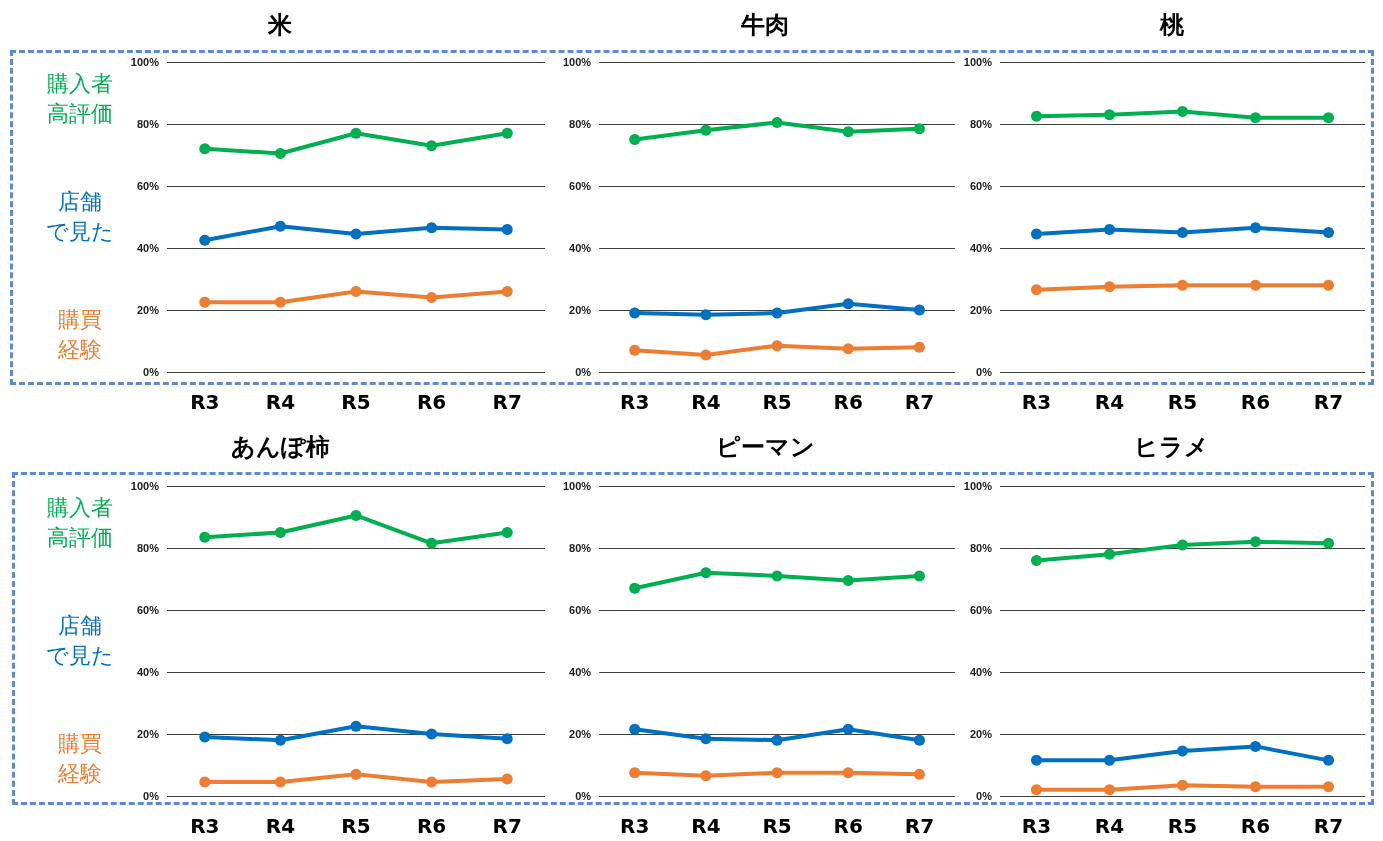 The width and height of the screenshot is (1383, 841). What do you see at coordinates (764, 25) in the screenshot?
I see `chart-title: 牛肉` at bounding box center [764, 25].